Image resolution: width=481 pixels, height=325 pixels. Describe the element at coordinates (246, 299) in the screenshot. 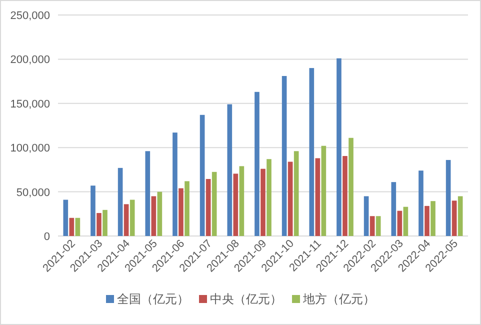

I see `legend-label: 中央（亿元）` at that location.